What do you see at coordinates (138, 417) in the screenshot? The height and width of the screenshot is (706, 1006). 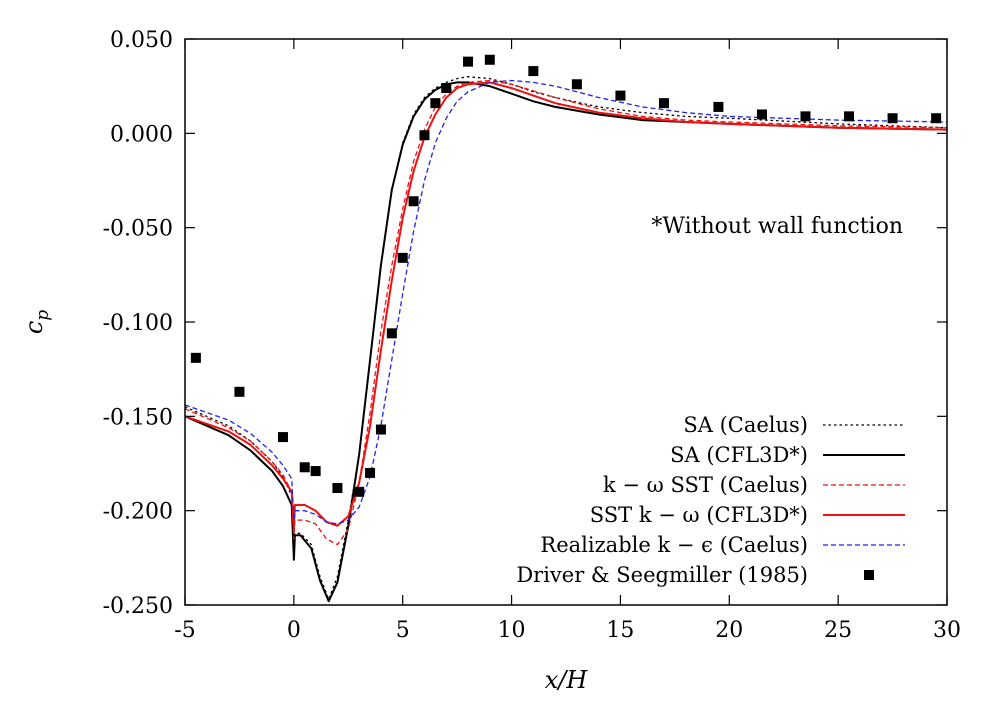 I see `y-tick-label: -0.150` at bounding box center [138, 417].